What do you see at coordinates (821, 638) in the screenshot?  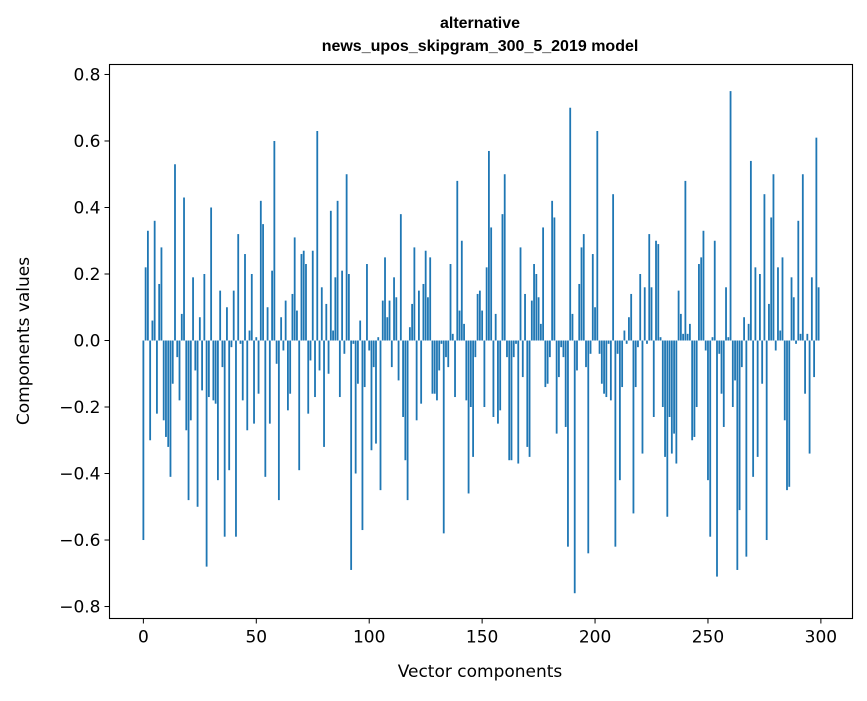 I see `x-tick-label: 300` at bounding box center [821, 638].